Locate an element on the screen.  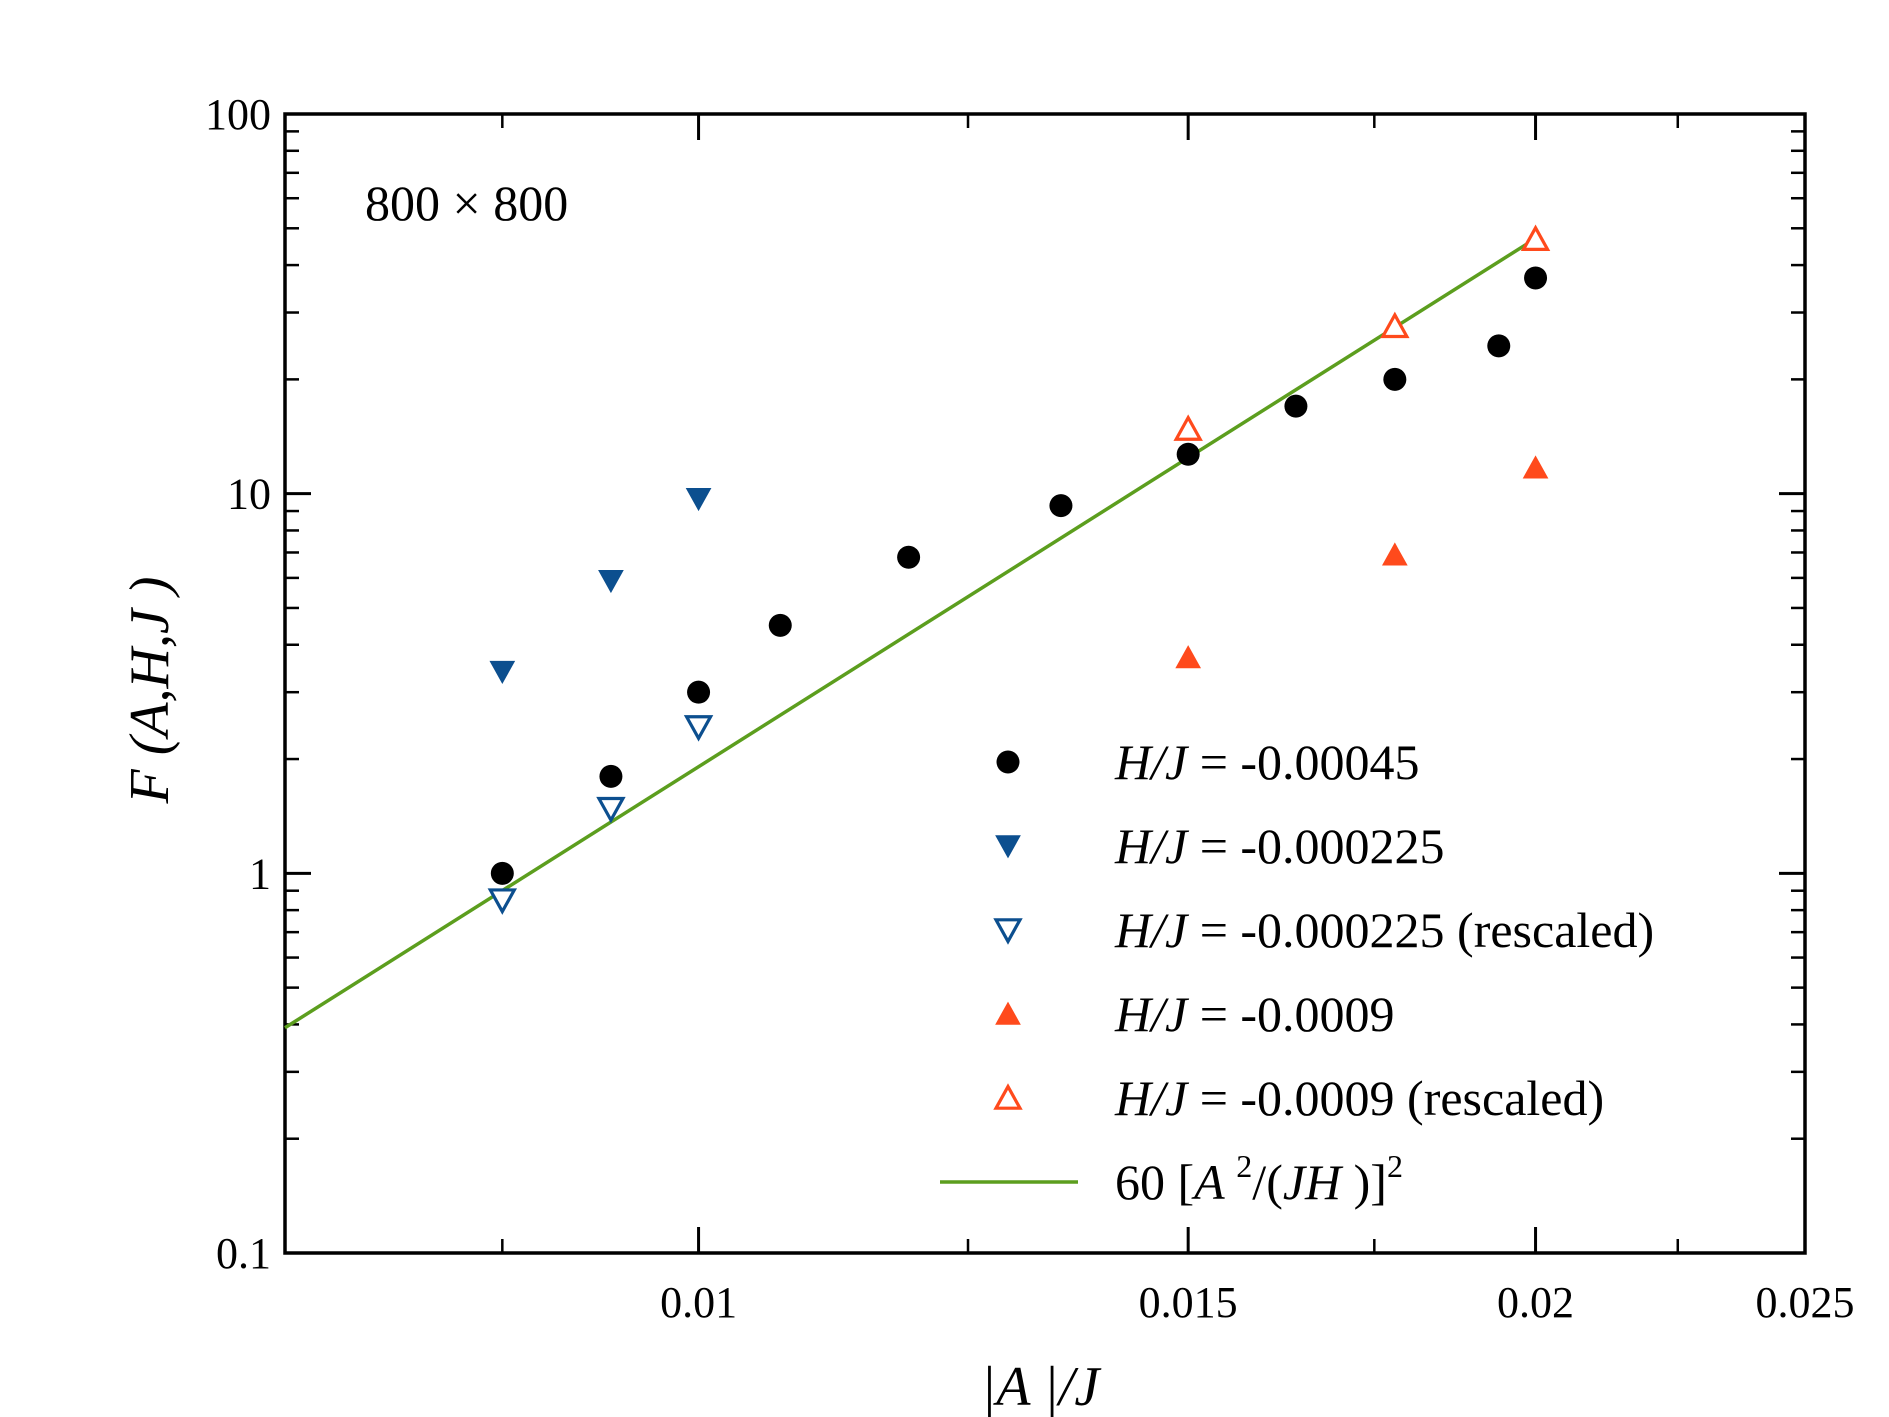
legend-label-3: H/J = -0.0009 is located at coordinates (1254, 1014).